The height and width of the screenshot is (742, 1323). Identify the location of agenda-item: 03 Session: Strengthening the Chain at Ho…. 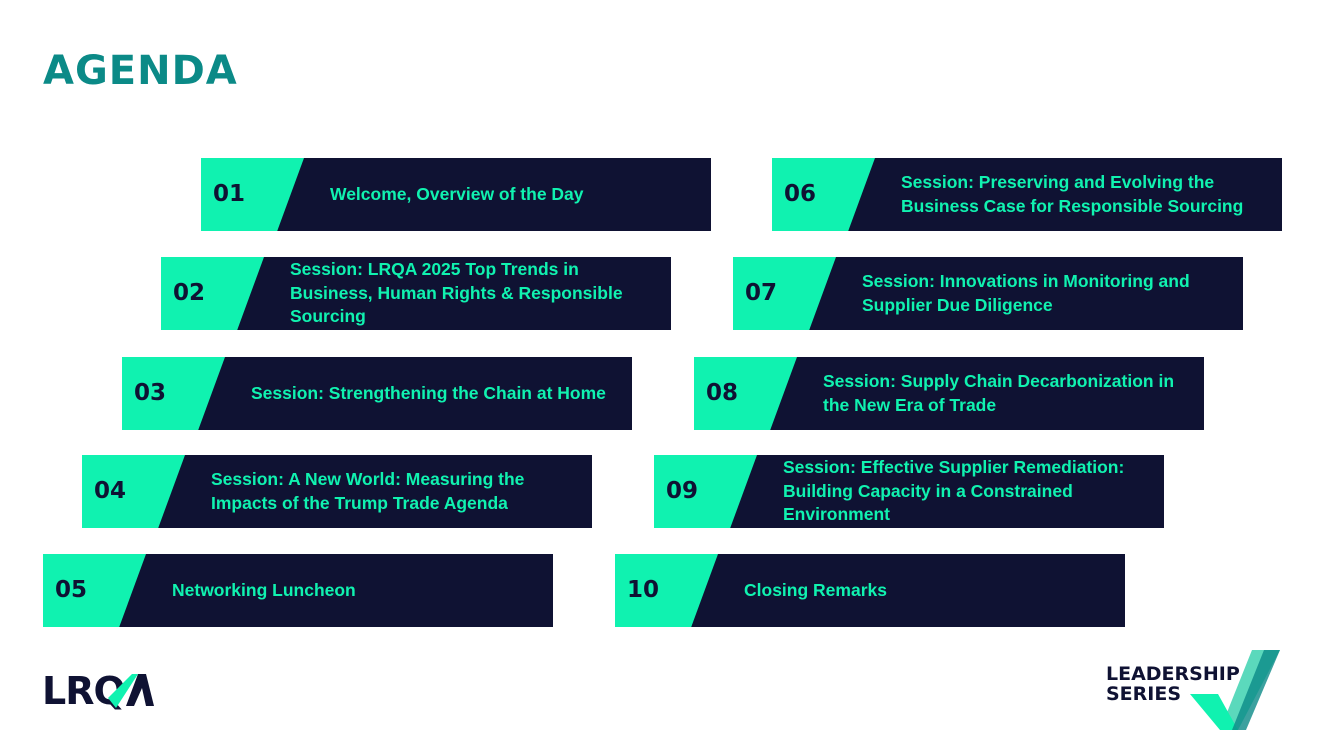
(377, 393).